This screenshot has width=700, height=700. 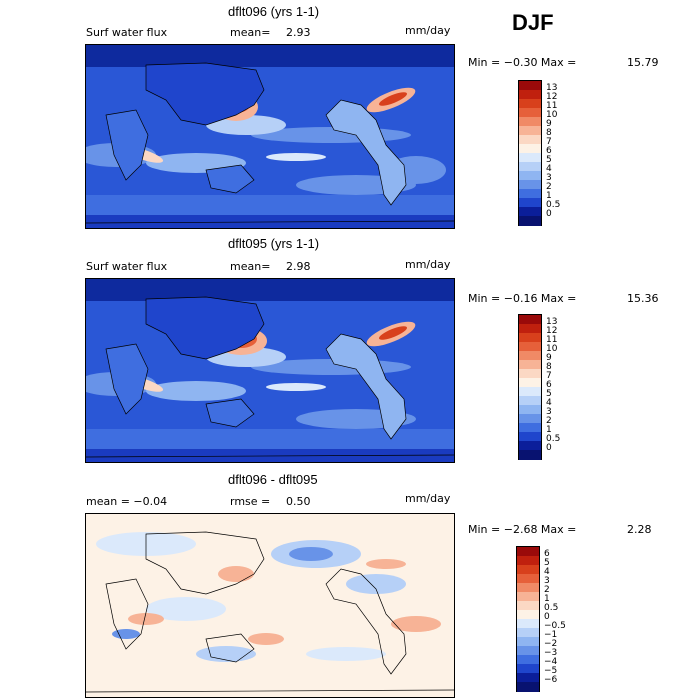 I want to click on colorbar-tick-label: 9, so click(x=549, y=358).